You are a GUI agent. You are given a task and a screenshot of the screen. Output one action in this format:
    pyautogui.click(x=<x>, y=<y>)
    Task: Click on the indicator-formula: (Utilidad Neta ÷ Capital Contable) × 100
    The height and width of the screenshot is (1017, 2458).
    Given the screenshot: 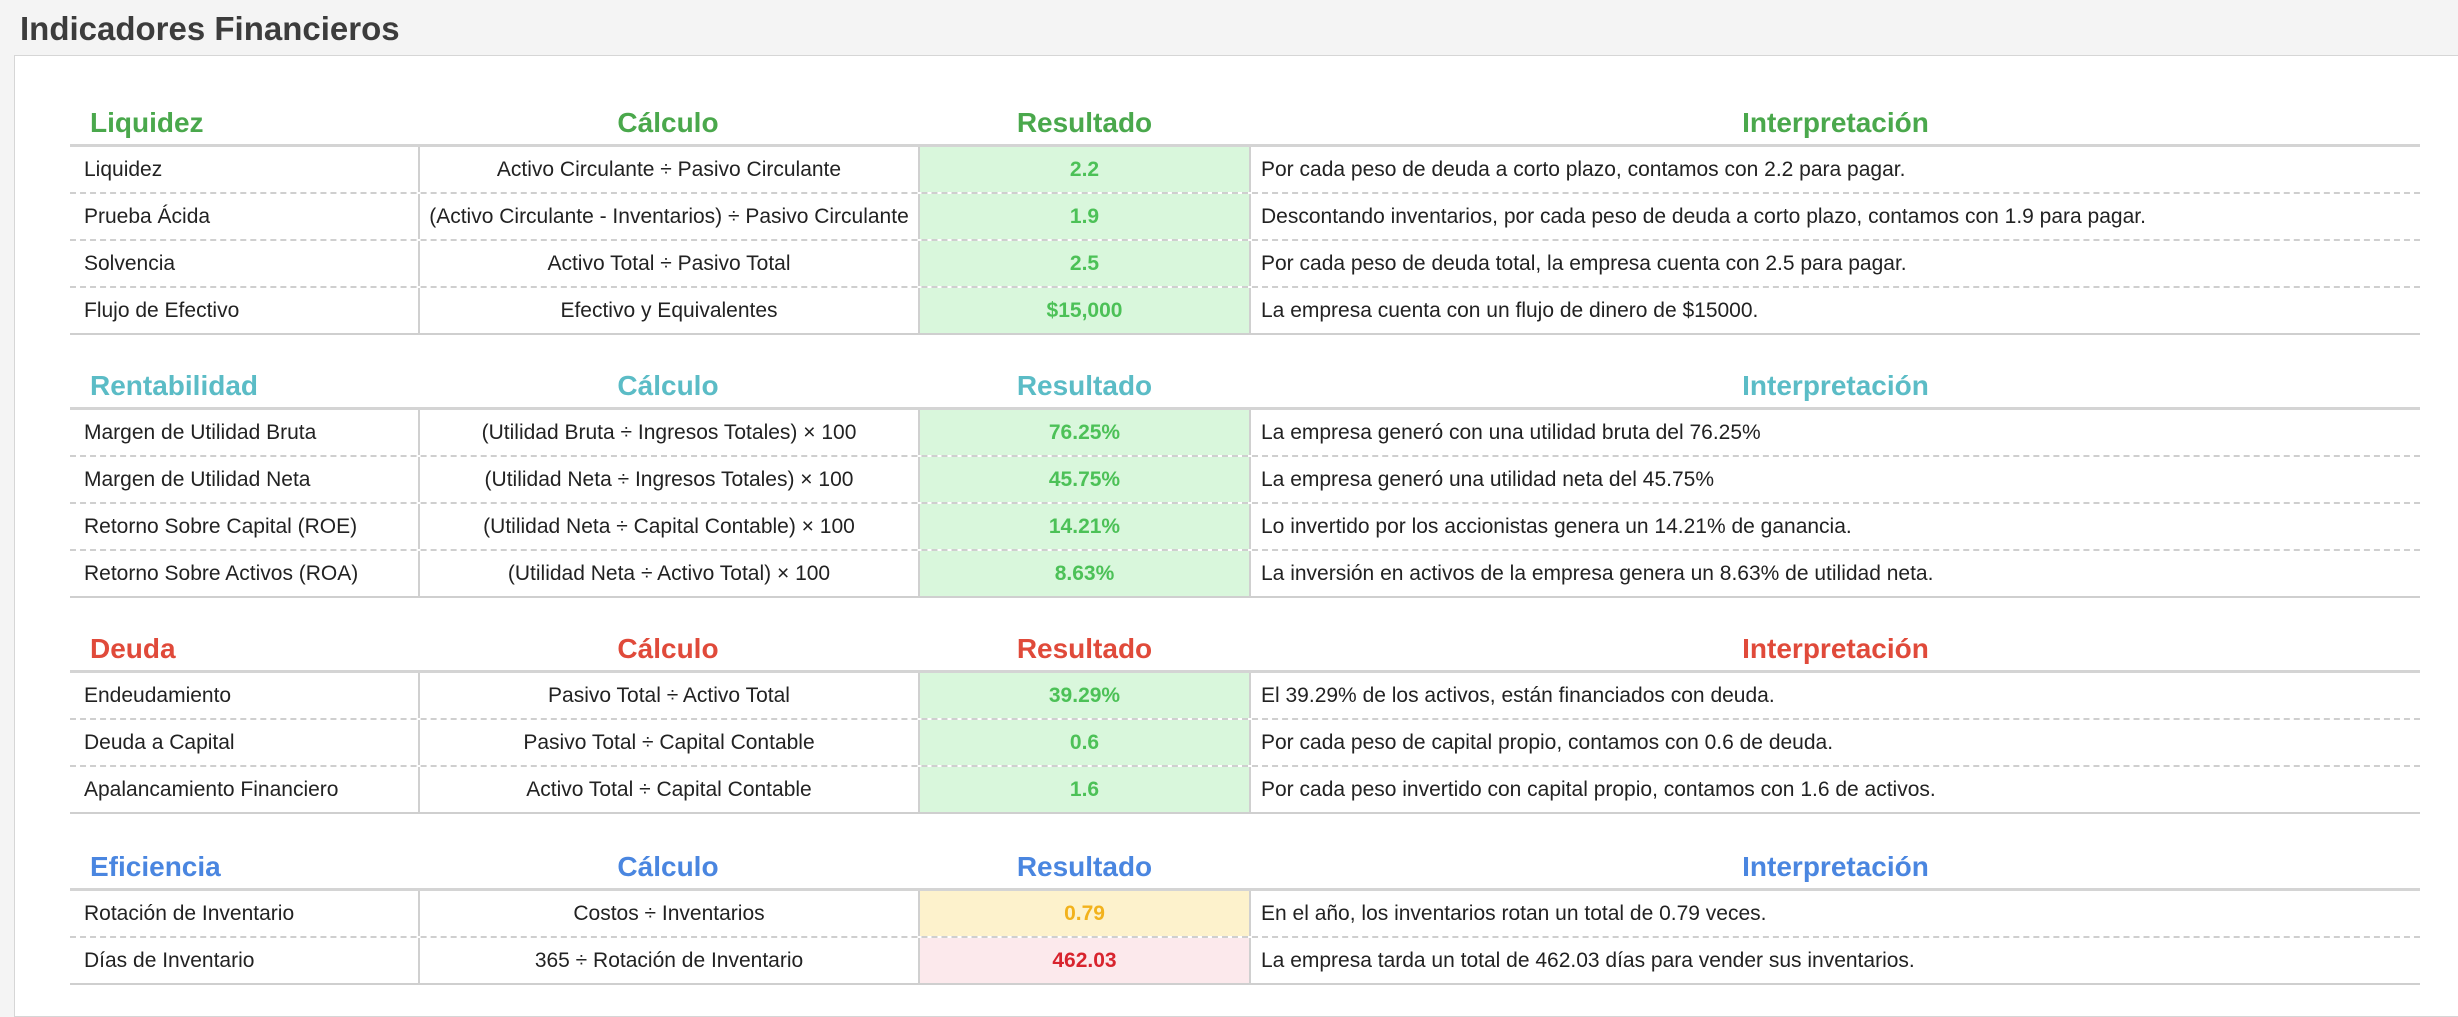 What is the action you would take?
    pyautogui.click(x=668, y=526)
    